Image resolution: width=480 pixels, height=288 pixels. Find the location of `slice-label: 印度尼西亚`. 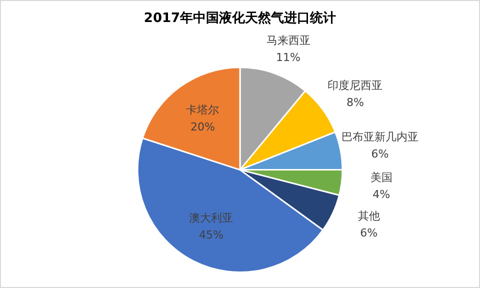

slice-label: 印度尼西亚 is located at coordinates (355, 85).